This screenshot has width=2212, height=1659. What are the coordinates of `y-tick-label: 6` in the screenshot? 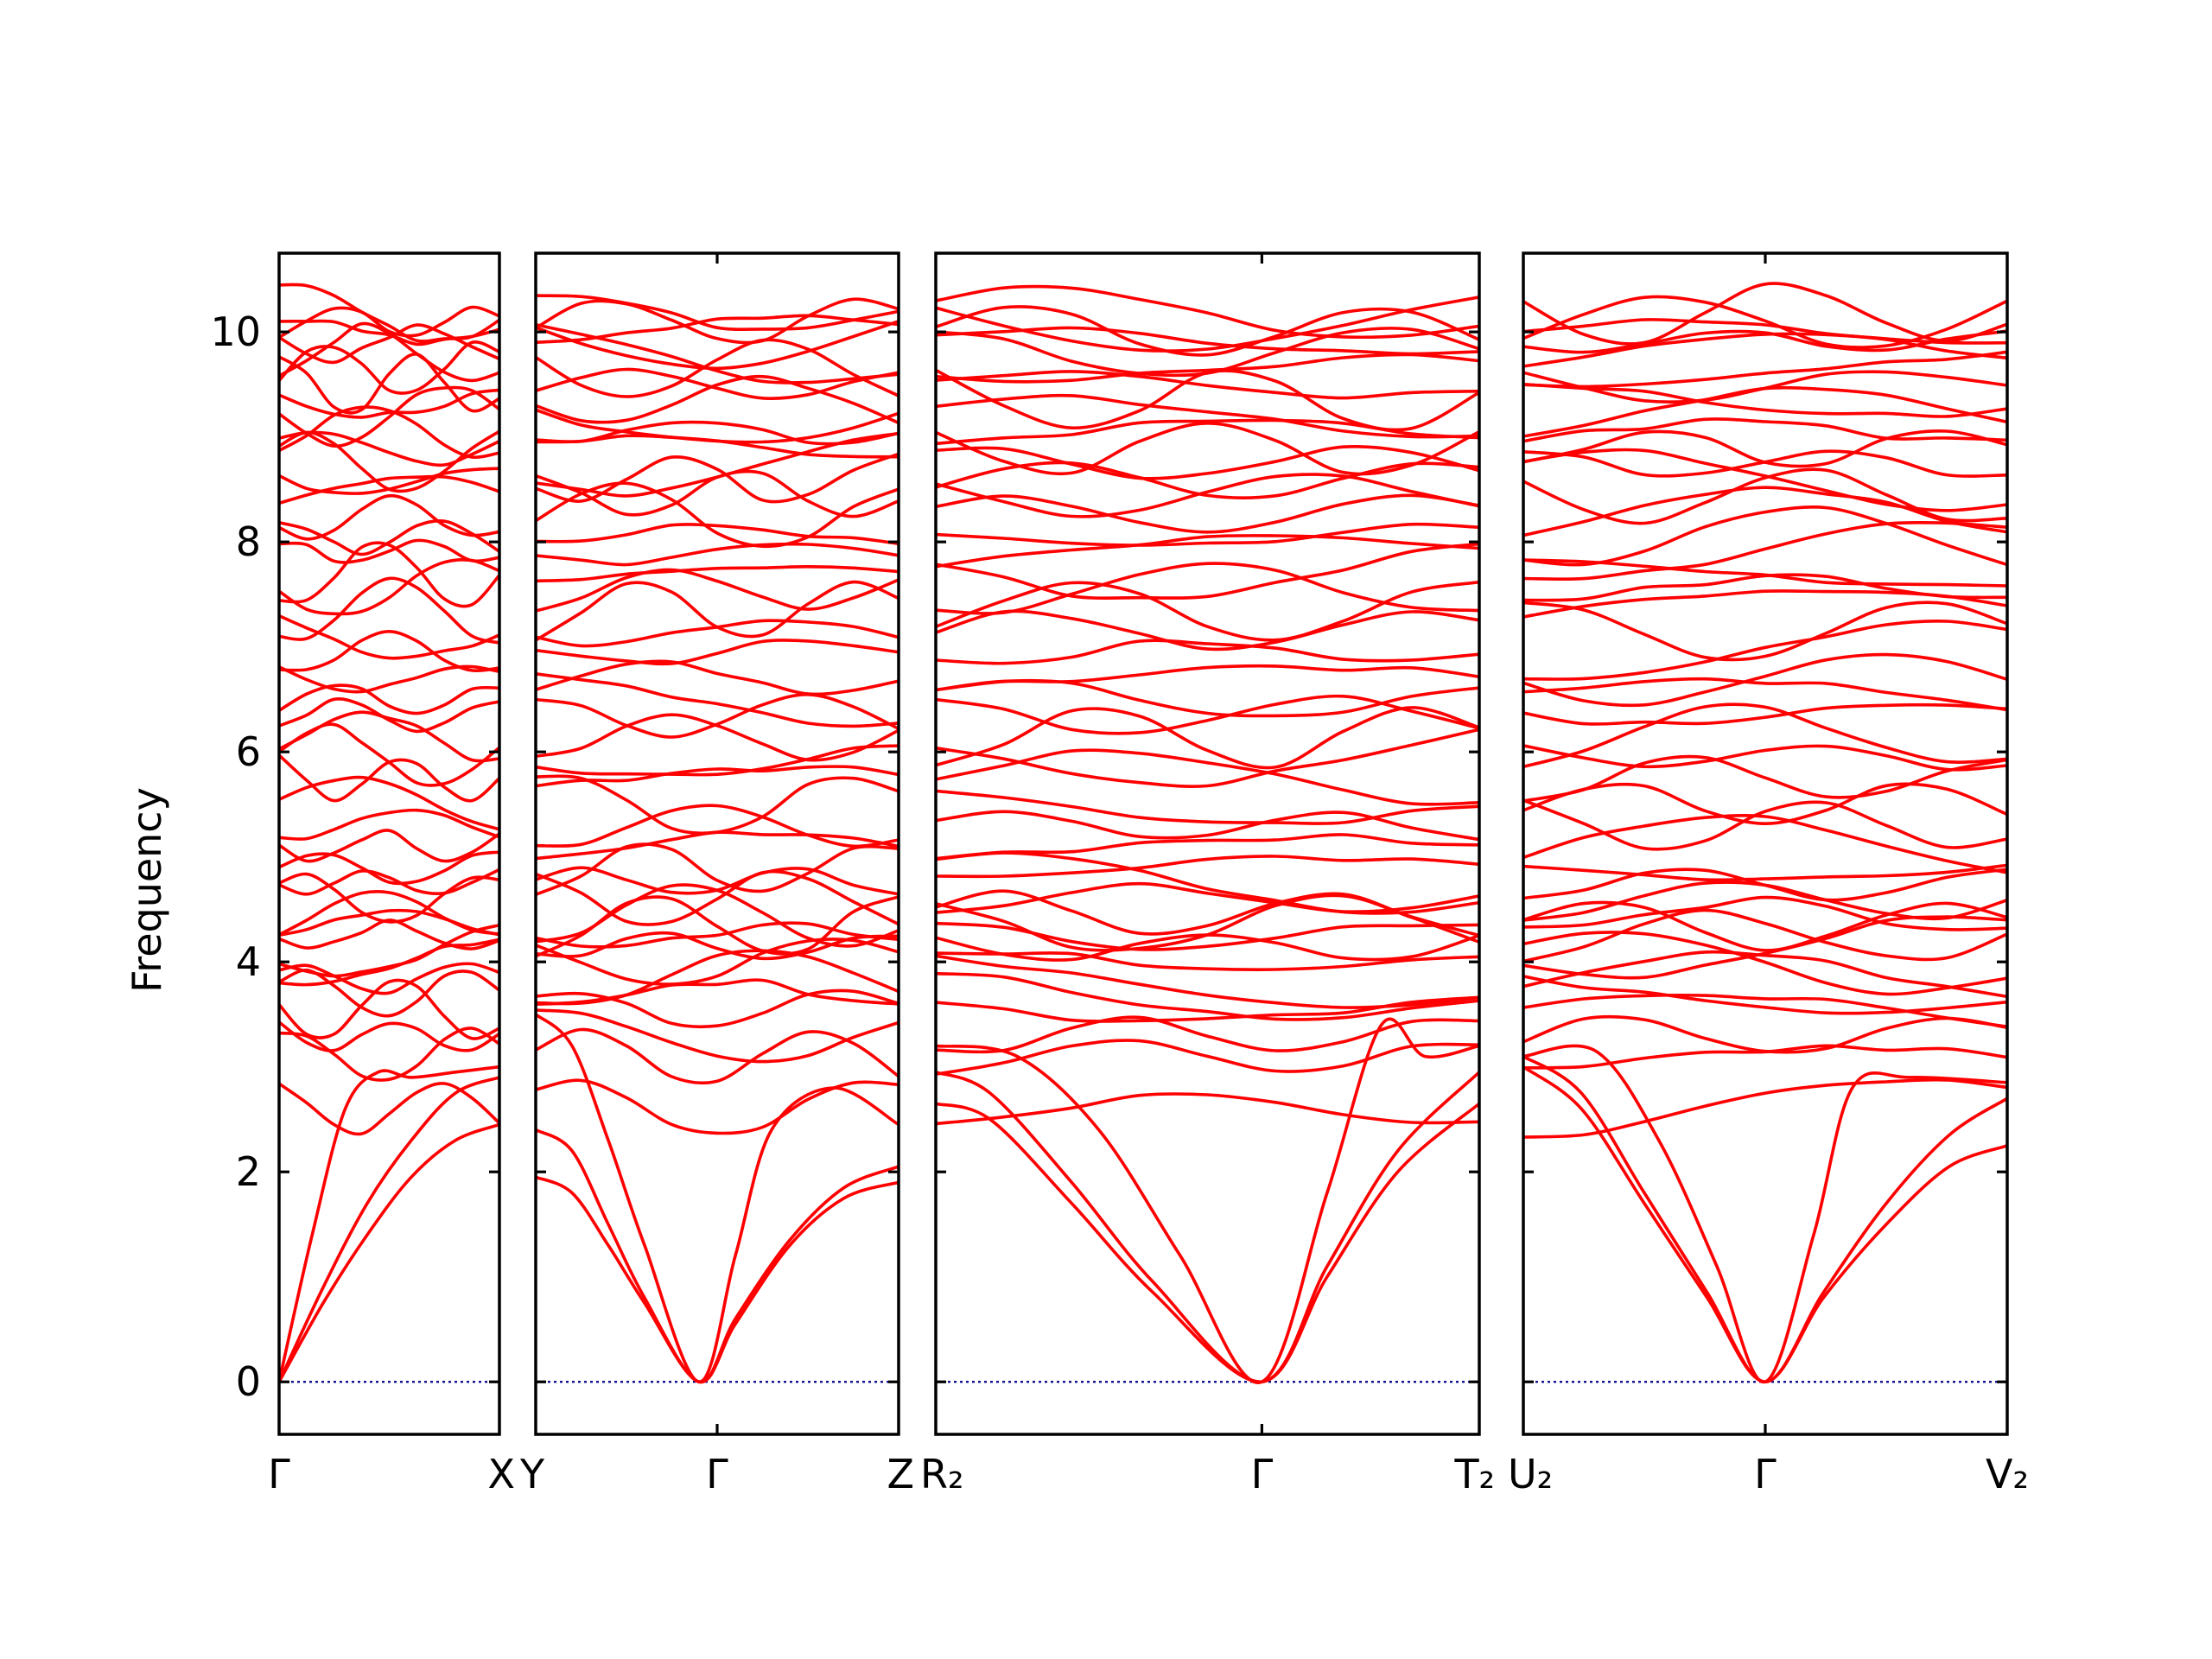 It's located at (248, 751).